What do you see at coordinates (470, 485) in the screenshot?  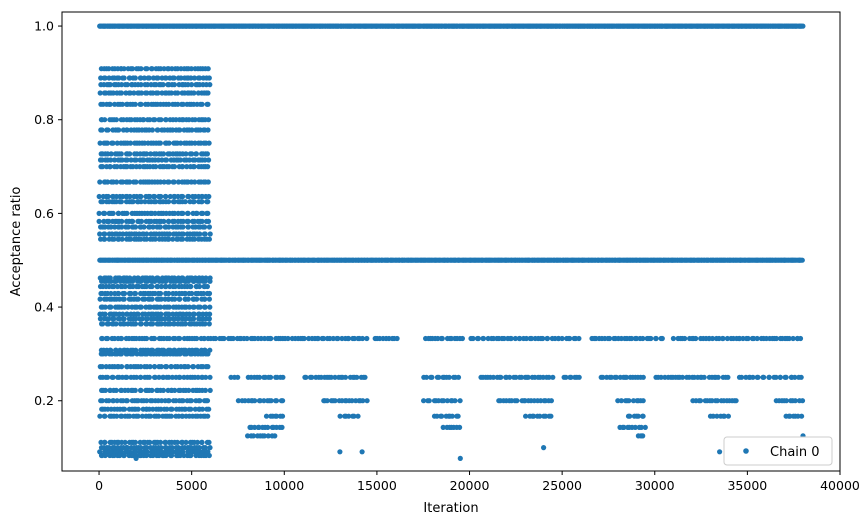 I see `x-tick-label: 20000` at bounding box center [470, 485].